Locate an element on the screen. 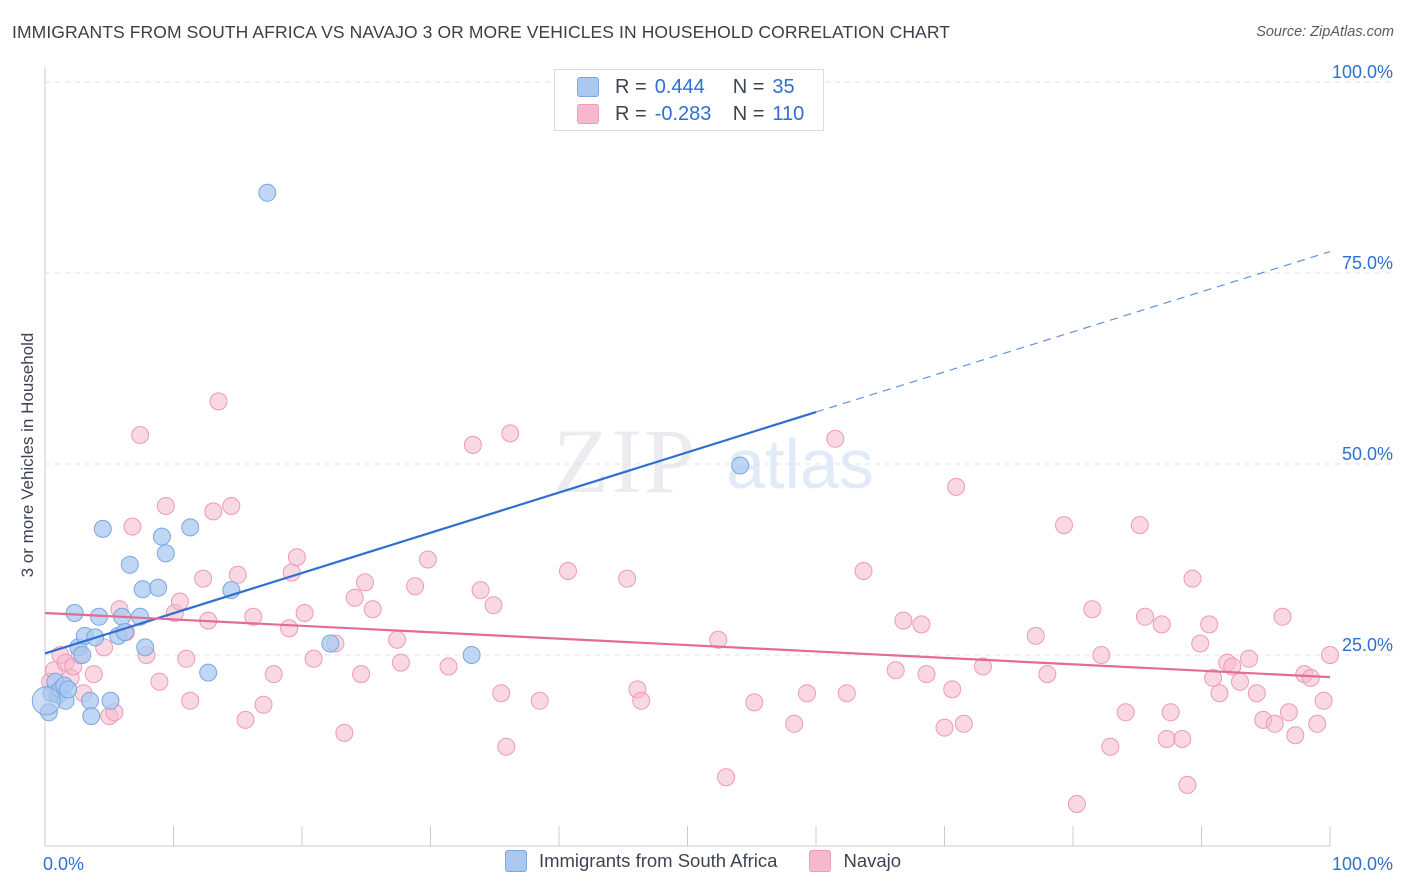 The width and height of the screenshot is (1406, 892). y-tick-label: 50.0% is located at coordinates (1367, 454).